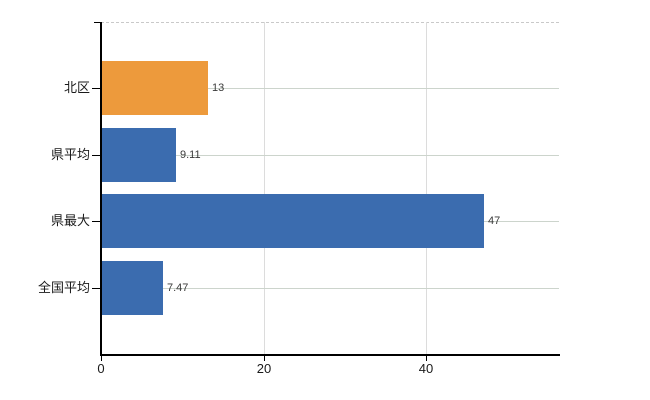  I want to click on bar-ken-heikin, so click(139, 155).